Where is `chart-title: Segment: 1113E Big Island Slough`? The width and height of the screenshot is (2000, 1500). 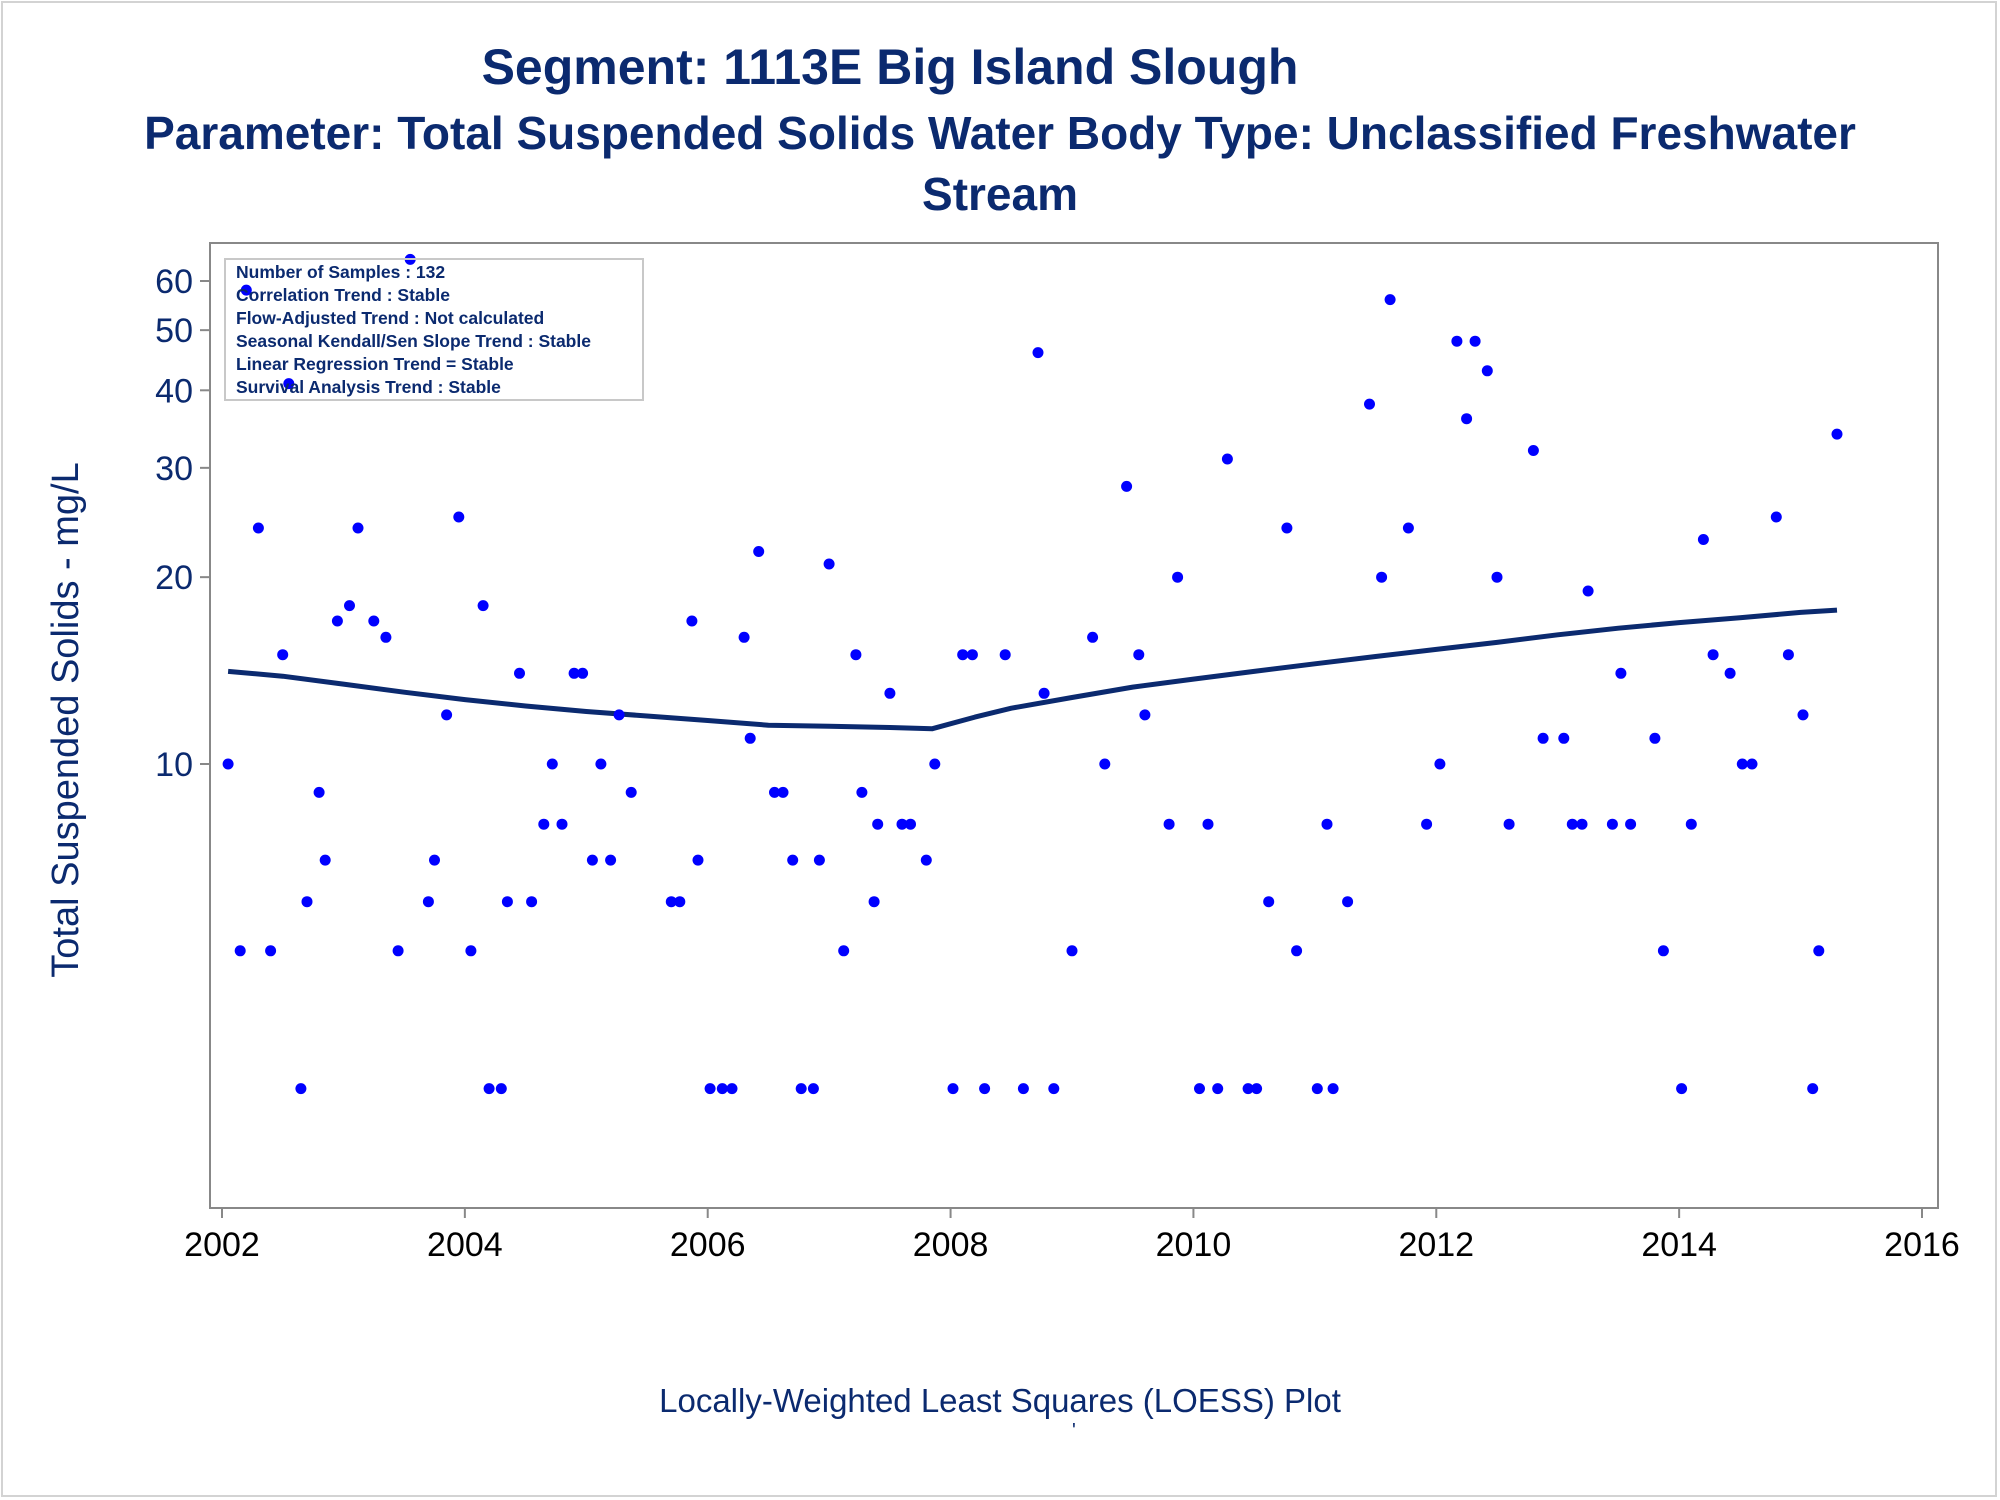 chart-title: Segment: 1113E Big Island Slough is located at coordinates (890, 67).